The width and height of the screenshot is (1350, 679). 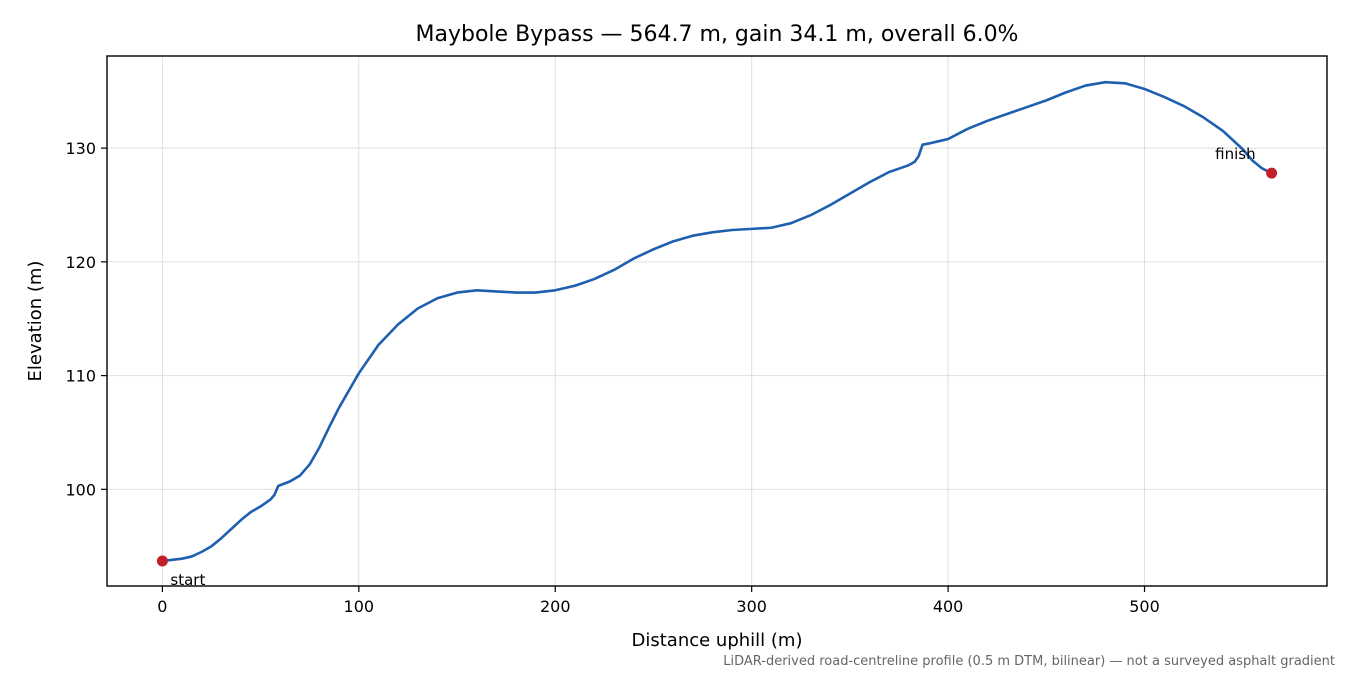 What do you see at coordinates (80, 376) in the screenshot?
I see `y-tick-label: 110` at bounding box center [80, 376].